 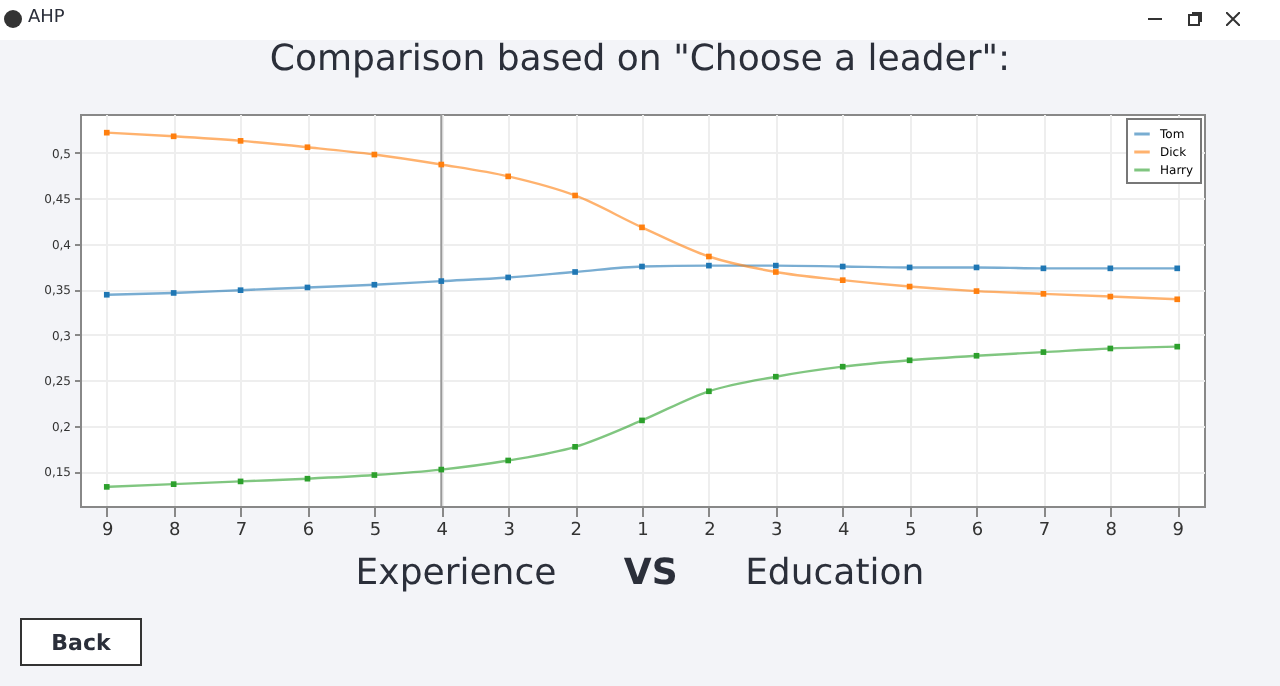 What do you see at coordinates (643, 531) in the screenshot?
I see `x-tick-label: 1` at bounding box center [643, 531].